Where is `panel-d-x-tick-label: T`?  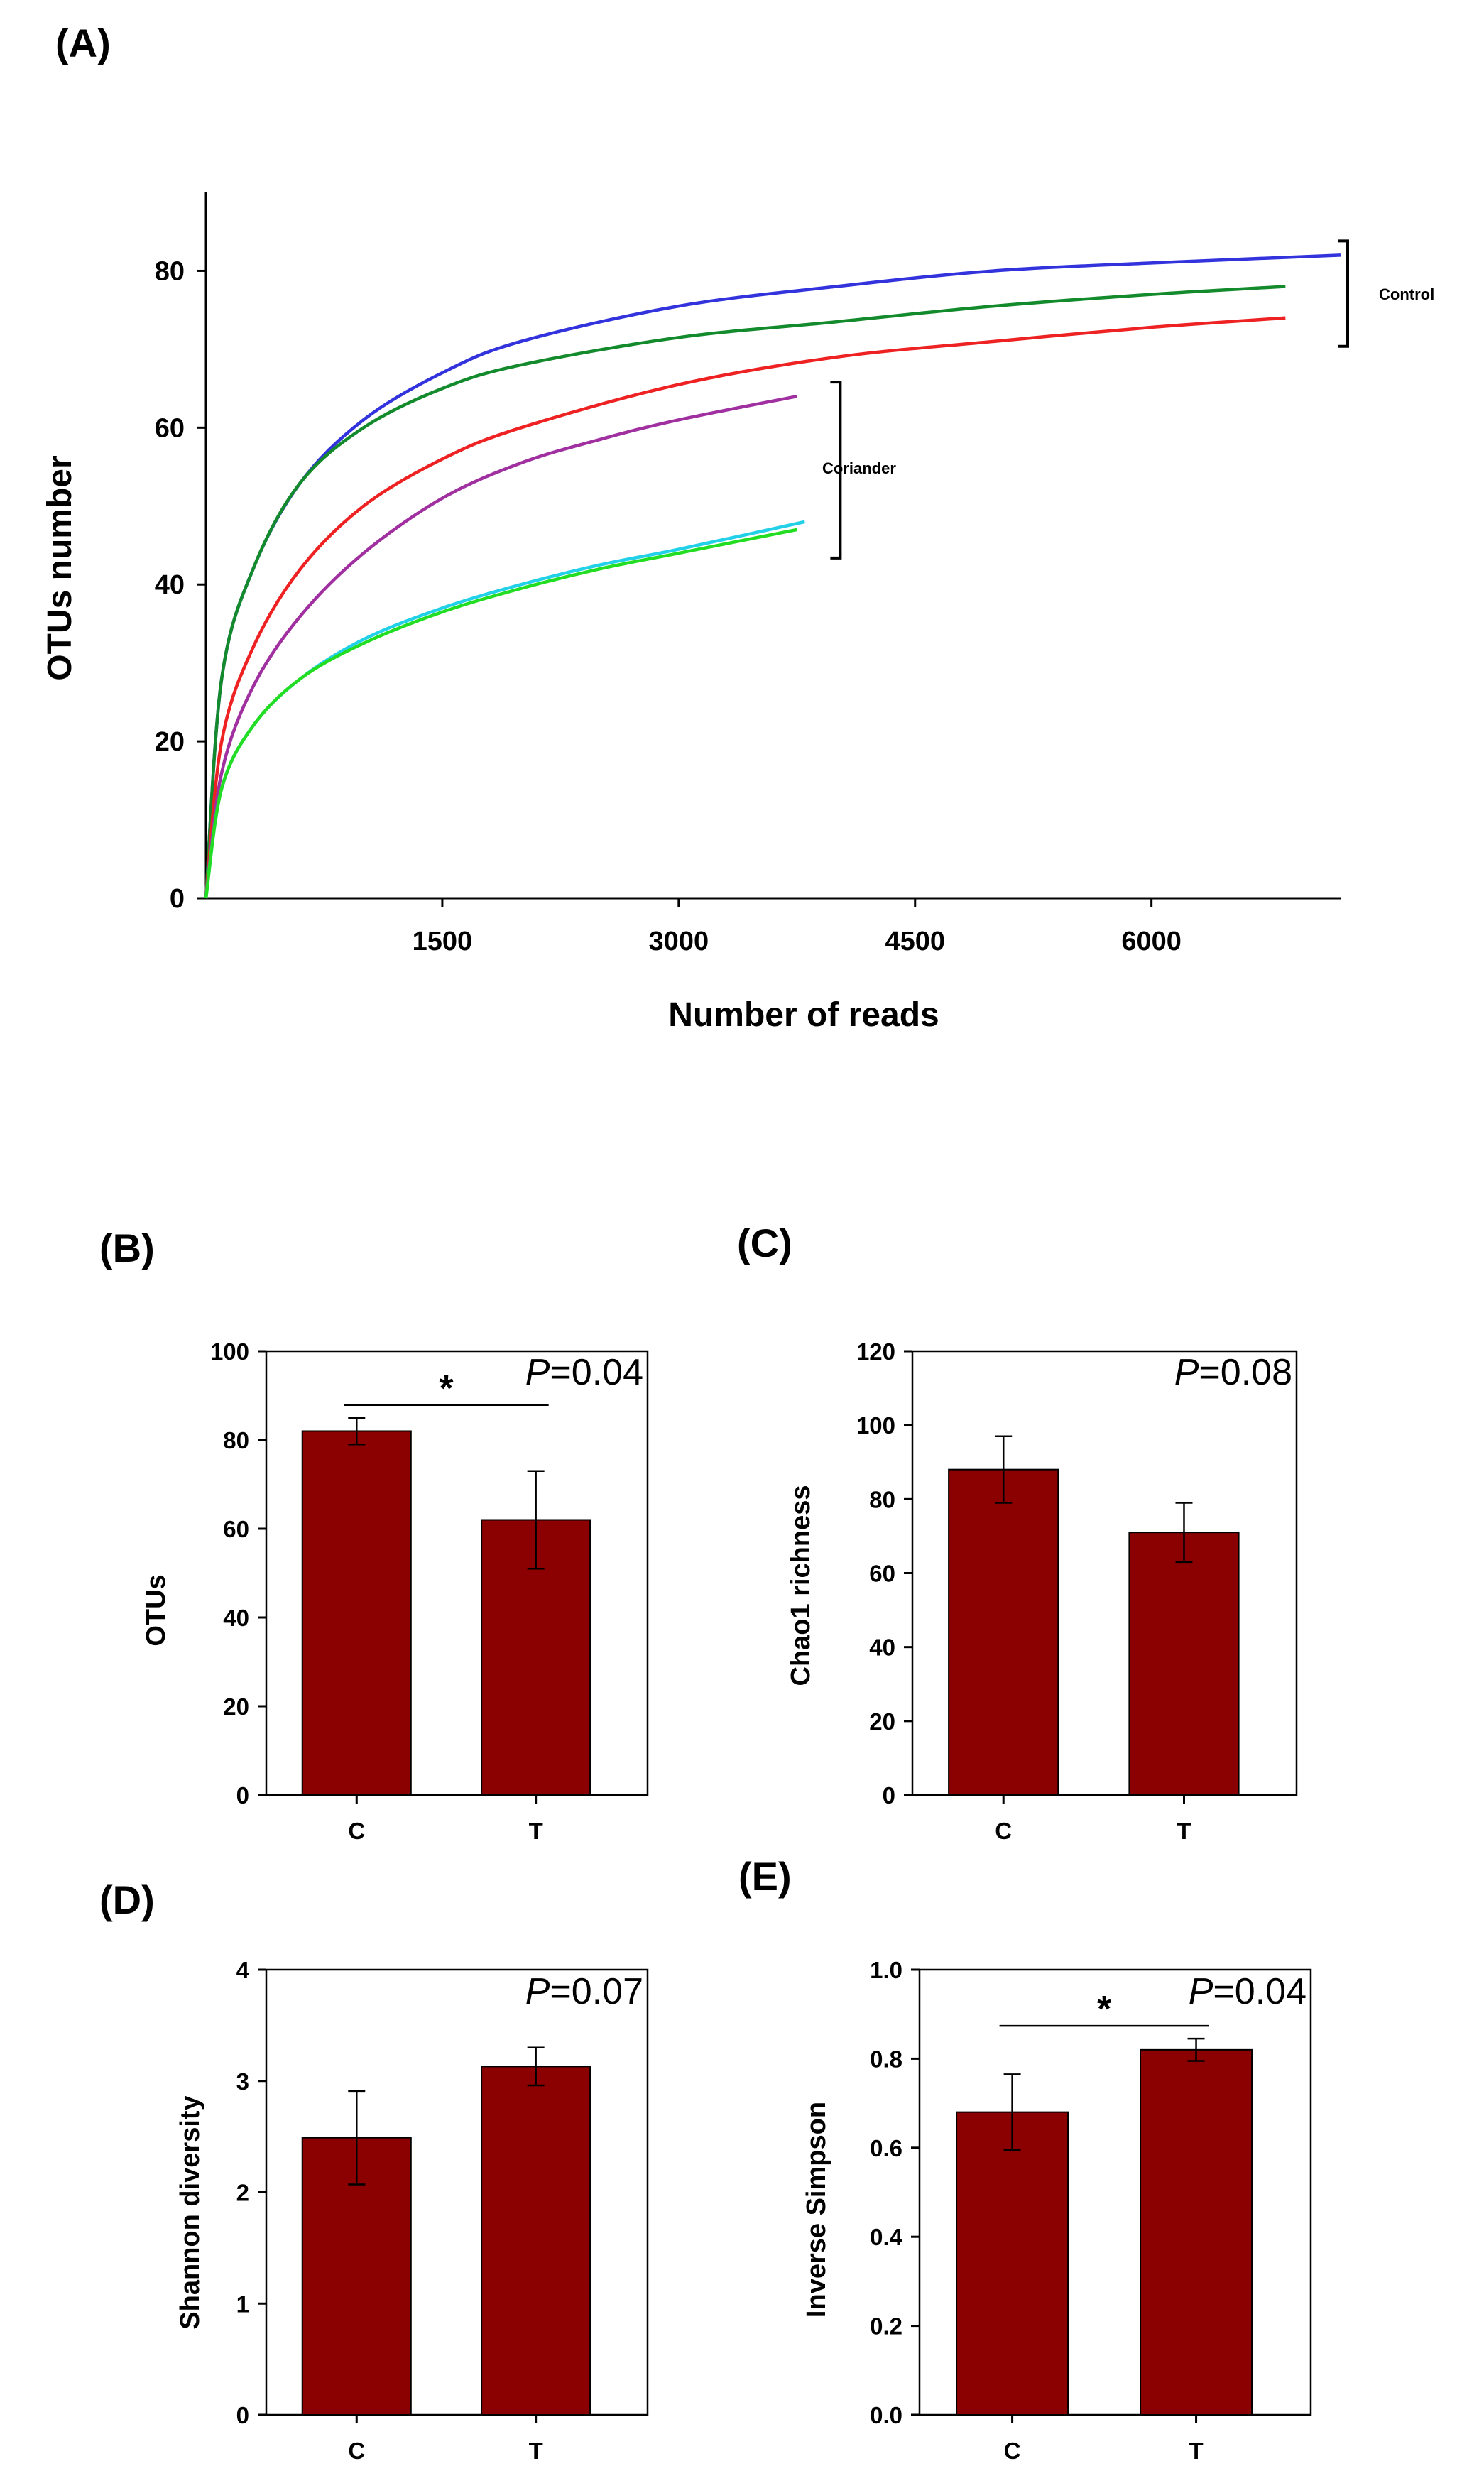 panel-d-x-tick-label: T is located at coordinates (536, 2451).